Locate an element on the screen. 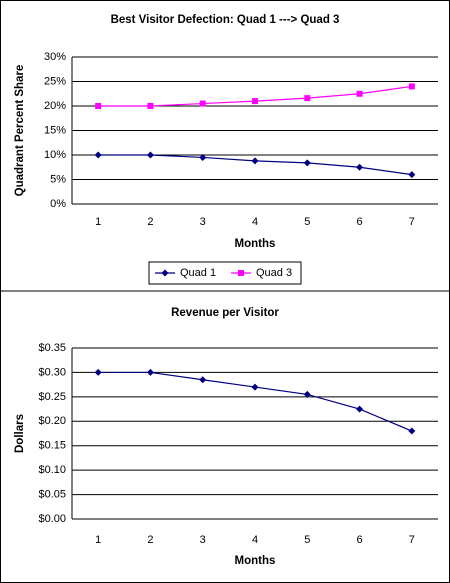  y-tick-label: 15% is located at coordinates (55, 130).